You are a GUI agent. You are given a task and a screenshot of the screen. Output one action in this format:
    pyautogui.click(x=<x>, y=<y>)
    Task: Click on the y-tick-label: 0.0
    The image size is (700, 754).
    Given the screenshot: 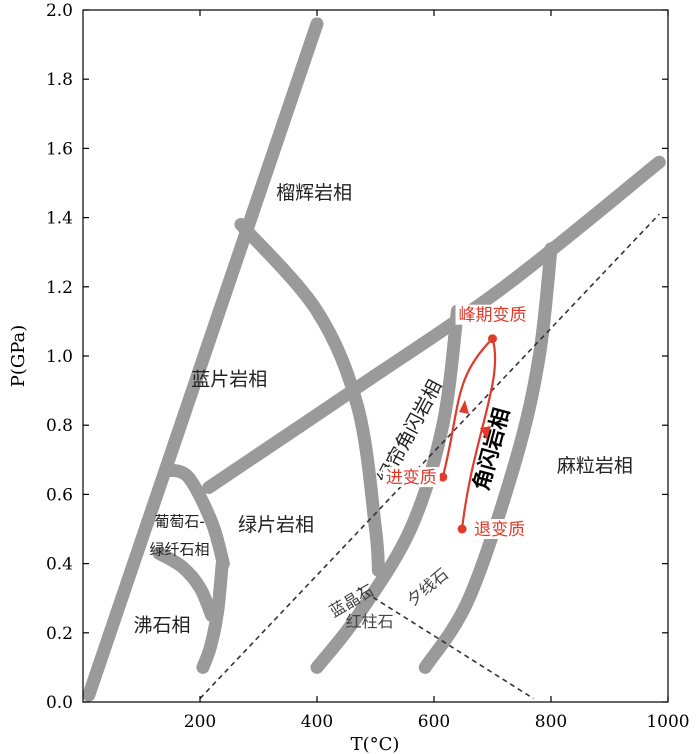 What is the action you would take?
    pyautogui.click(x=59, y=703)
    